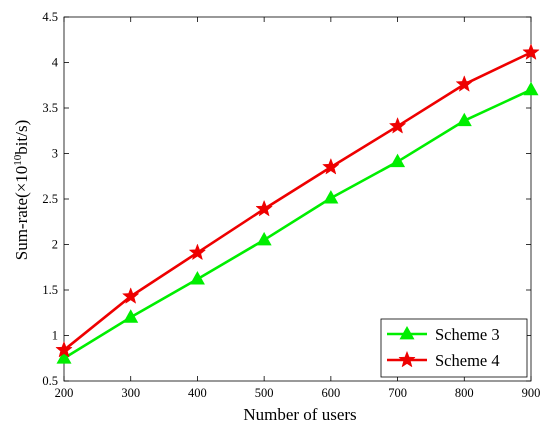 The height and width of the screenshot is (433, 550). What do you see at coordinates (531, 393) in the screenshot?
I see `x-tick-label: 900` at bounding box center [531, 393].